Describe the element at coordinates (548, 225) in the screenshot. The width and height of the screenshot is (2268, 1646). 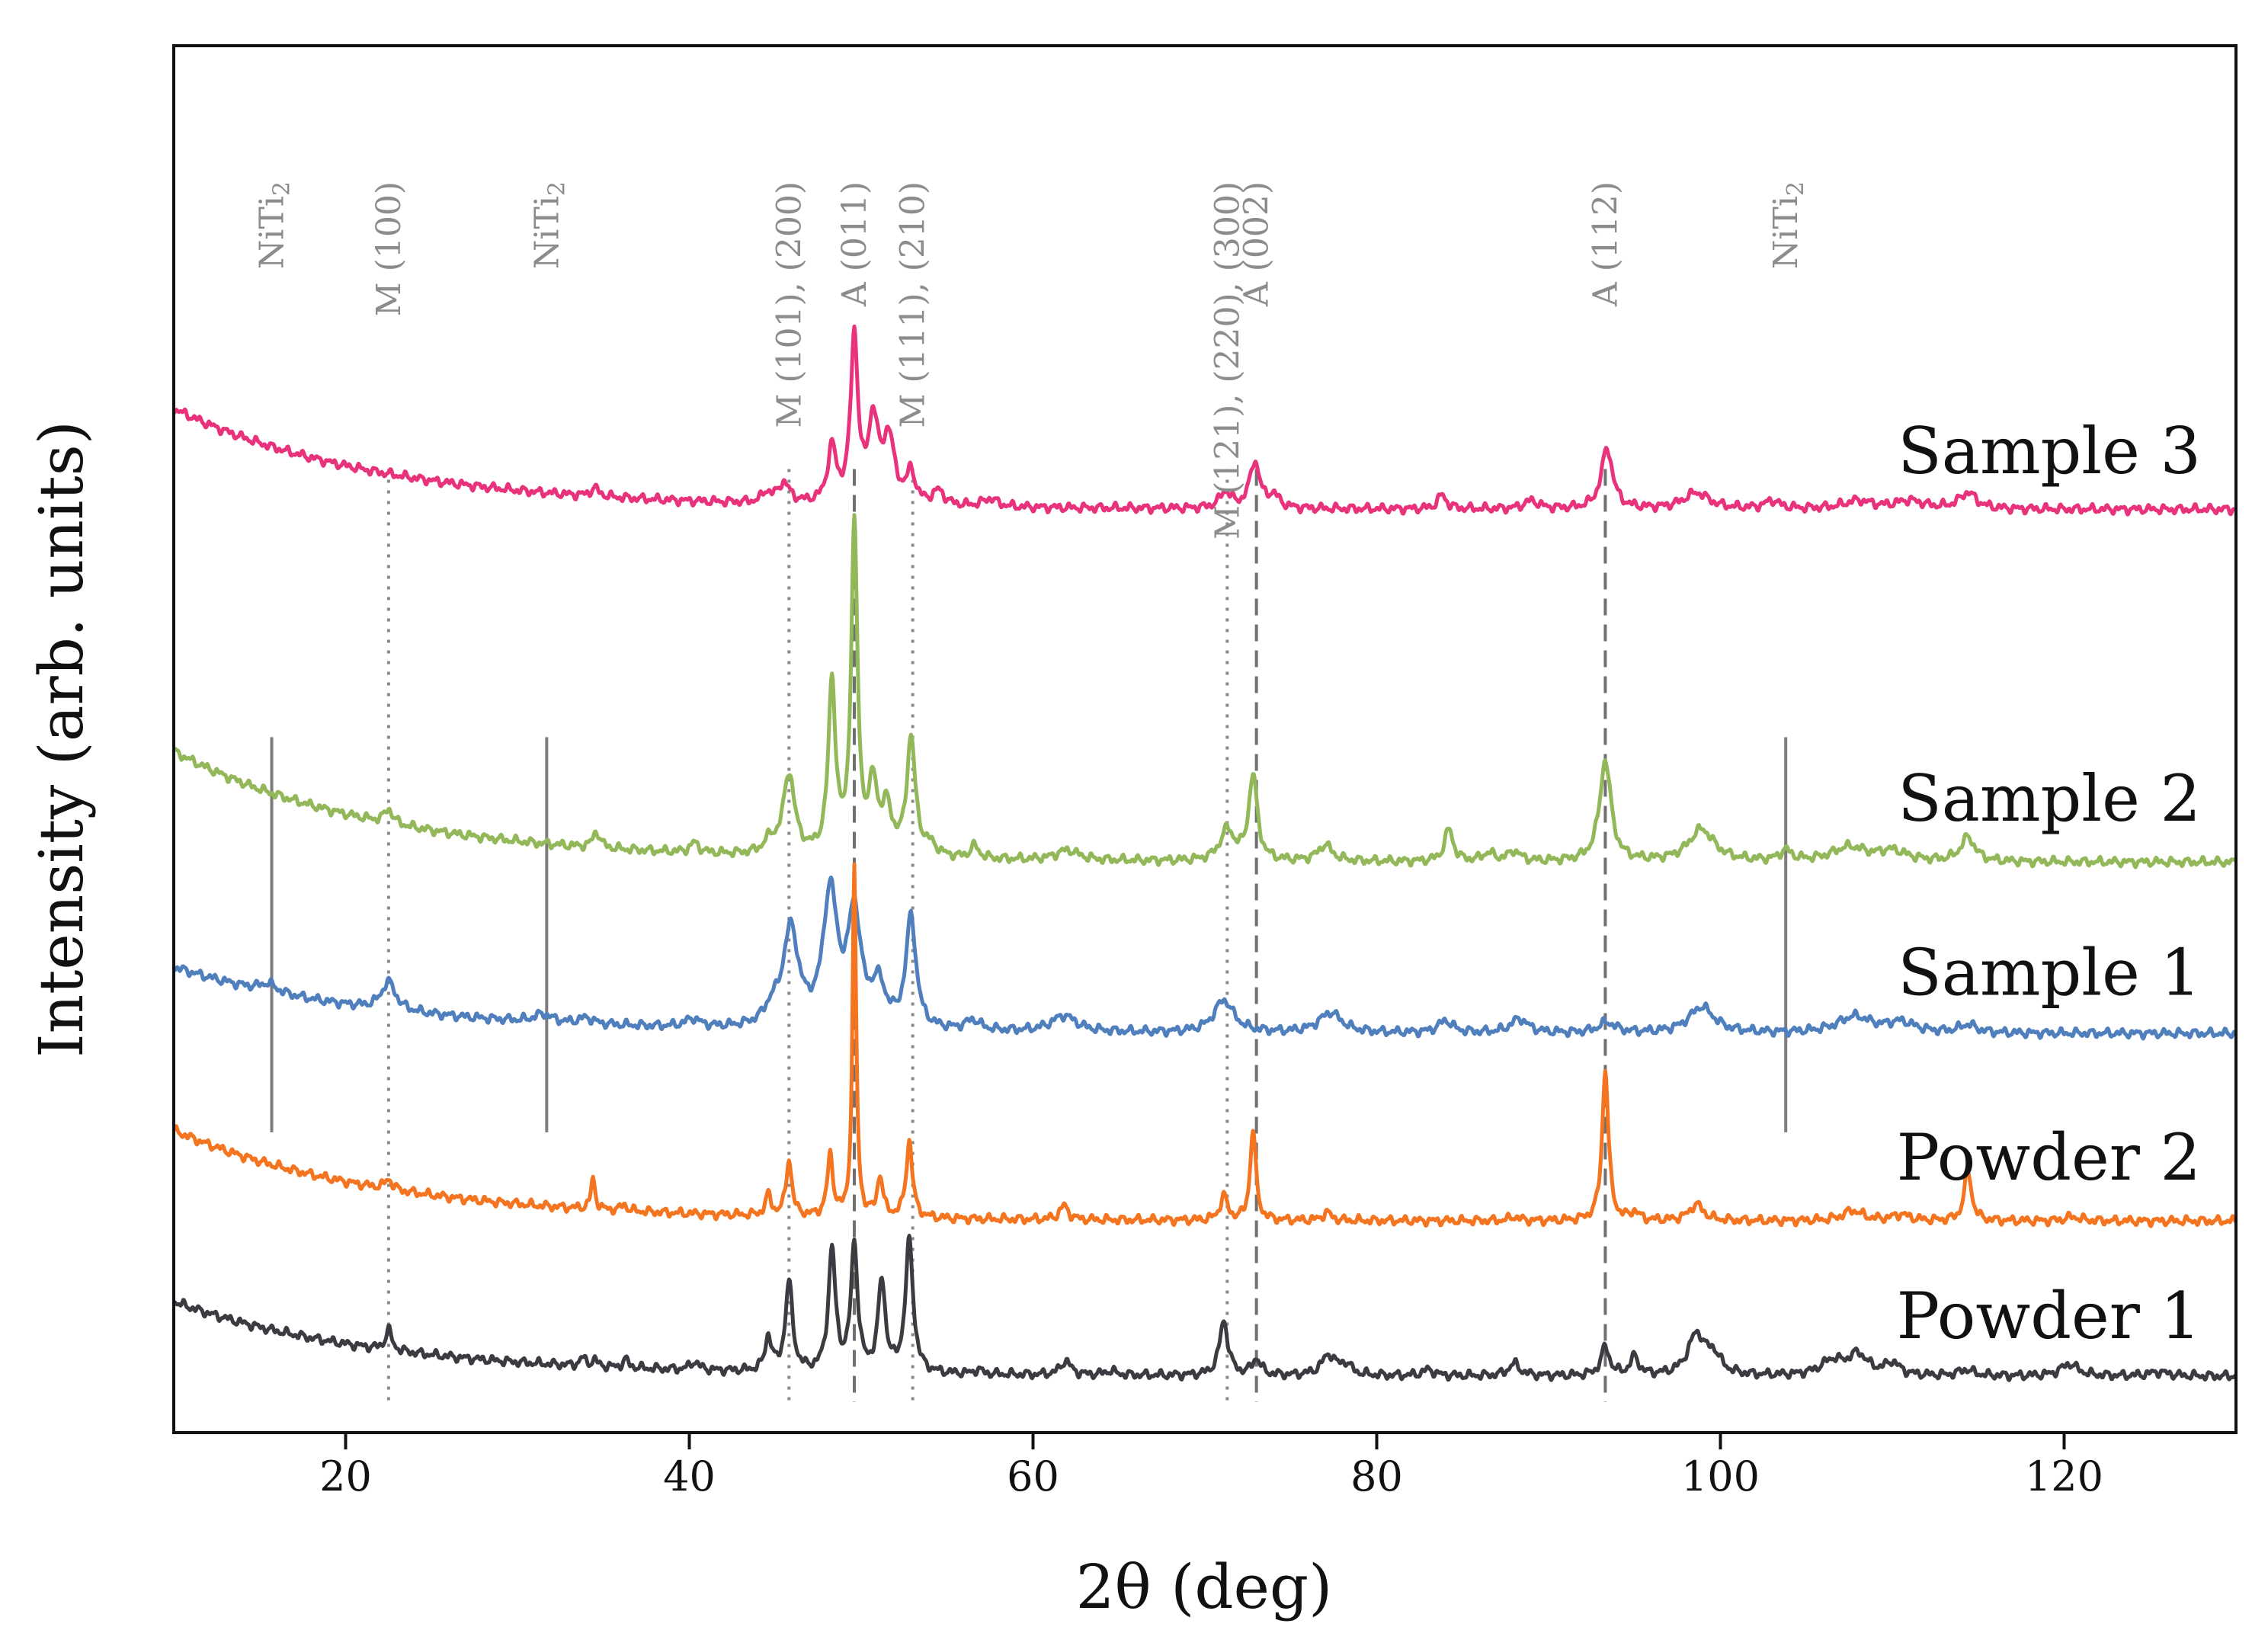
I see `phase-marker-label-1: NiTi2` at that location.